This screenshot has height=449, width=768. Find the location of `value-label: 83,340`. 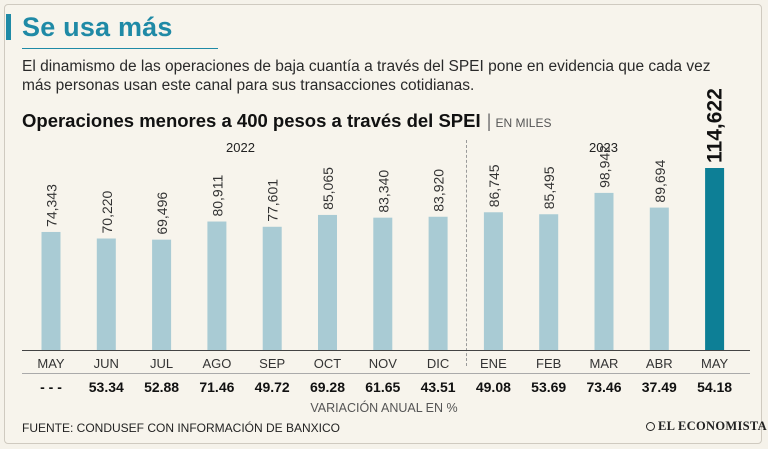

value-label: 83,340 is located at coordinates (383, 191).